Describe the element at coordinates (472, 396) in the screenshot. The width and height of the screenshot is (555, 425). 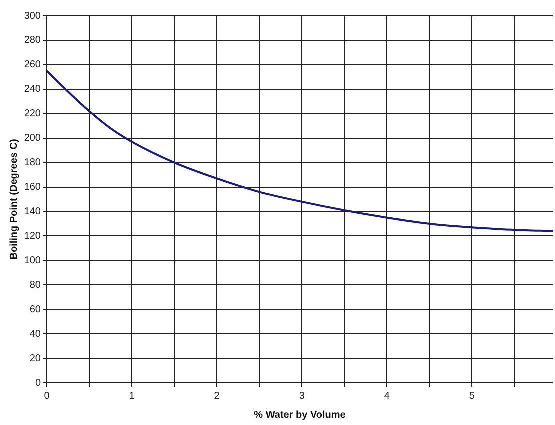
I see `x-tick-label: 5` at that location.